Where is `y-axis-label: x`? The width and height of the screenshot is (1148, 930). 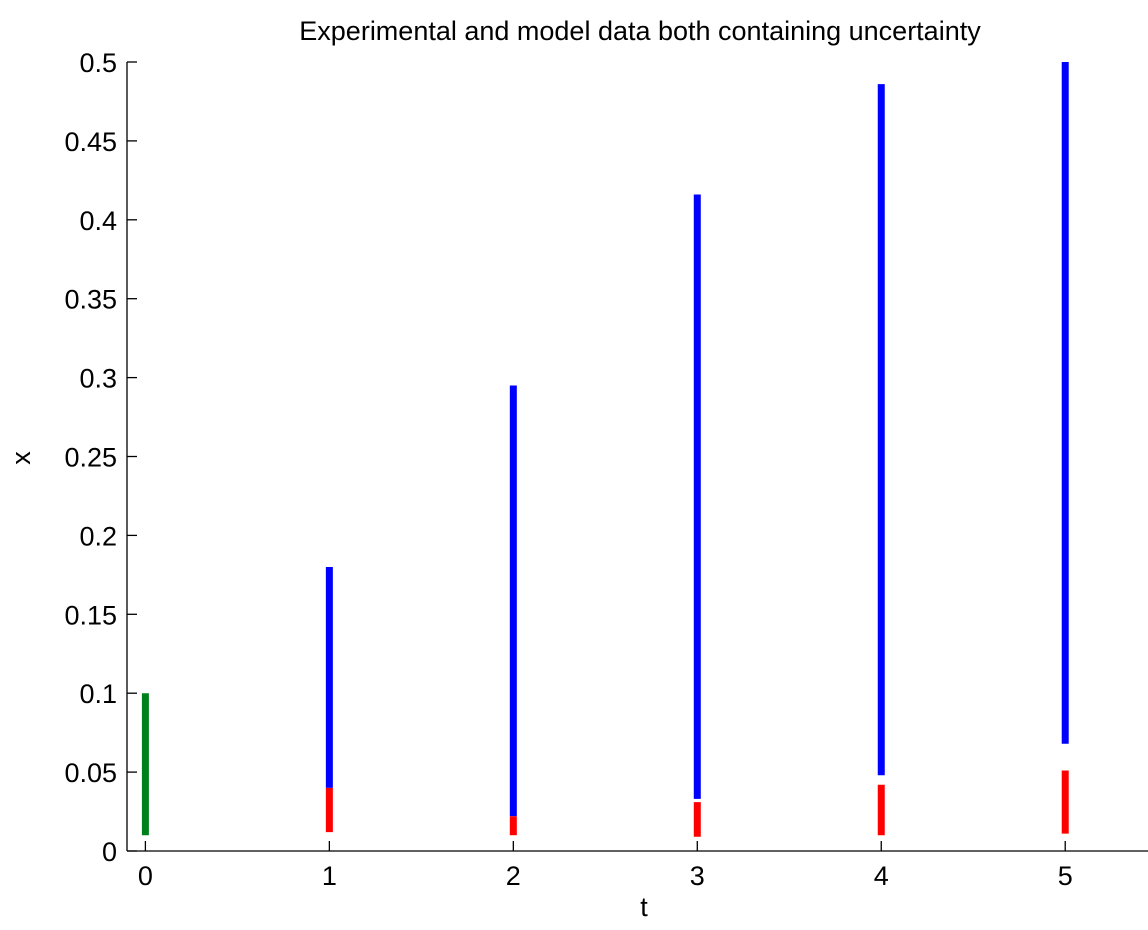
y-axis-label: x is located at coordinates (21, 458).